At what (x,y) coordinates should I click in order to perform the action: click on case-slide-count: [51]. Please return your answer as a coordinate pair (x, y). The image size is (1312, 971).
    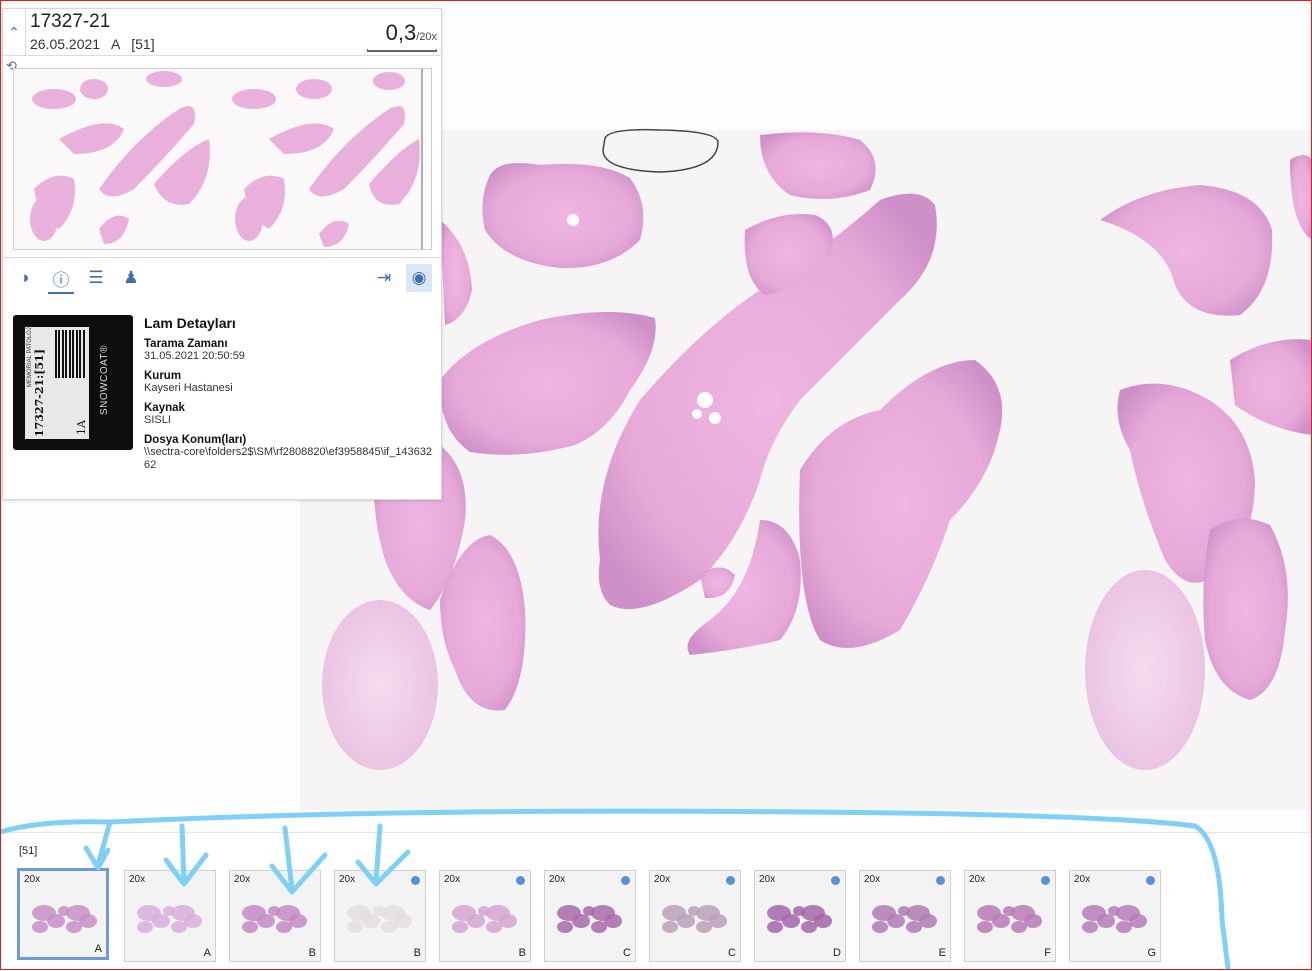
    Looking at the image, I should click on (143, 44).